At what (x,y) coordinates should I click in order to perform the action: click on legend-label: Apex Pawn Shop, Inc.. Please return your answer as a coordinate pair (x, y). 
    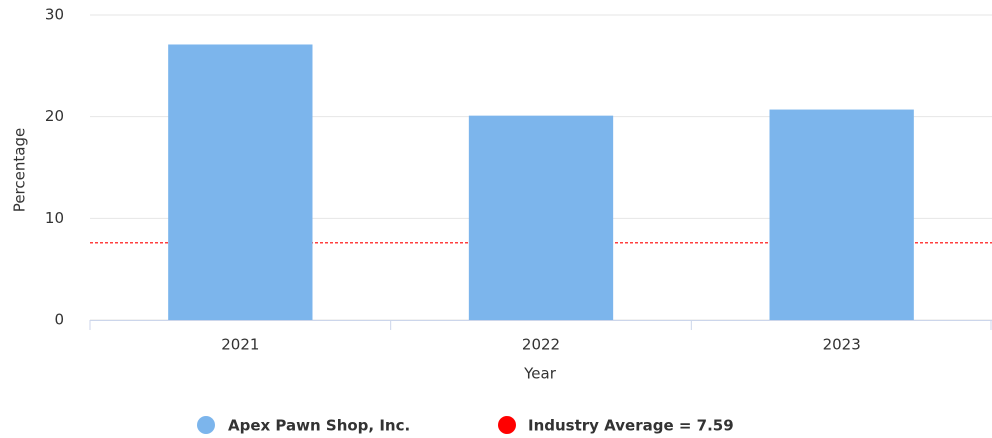
    Looking at the image, I should click on (319, 426).